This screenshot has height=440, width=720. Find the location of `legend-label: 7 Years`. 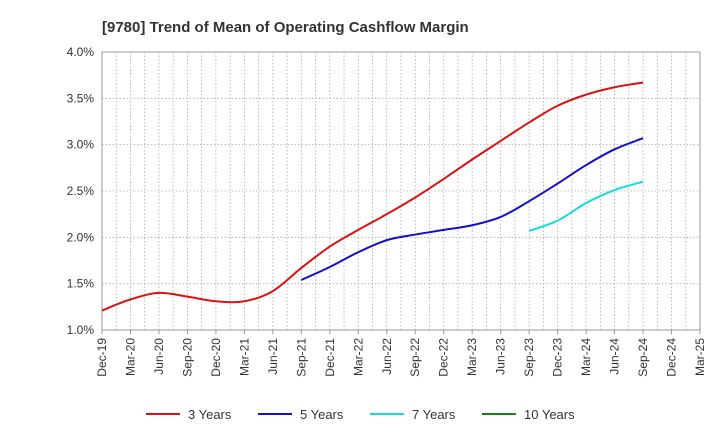

legend-label: 7 Years is located at coordinates (434, 414).